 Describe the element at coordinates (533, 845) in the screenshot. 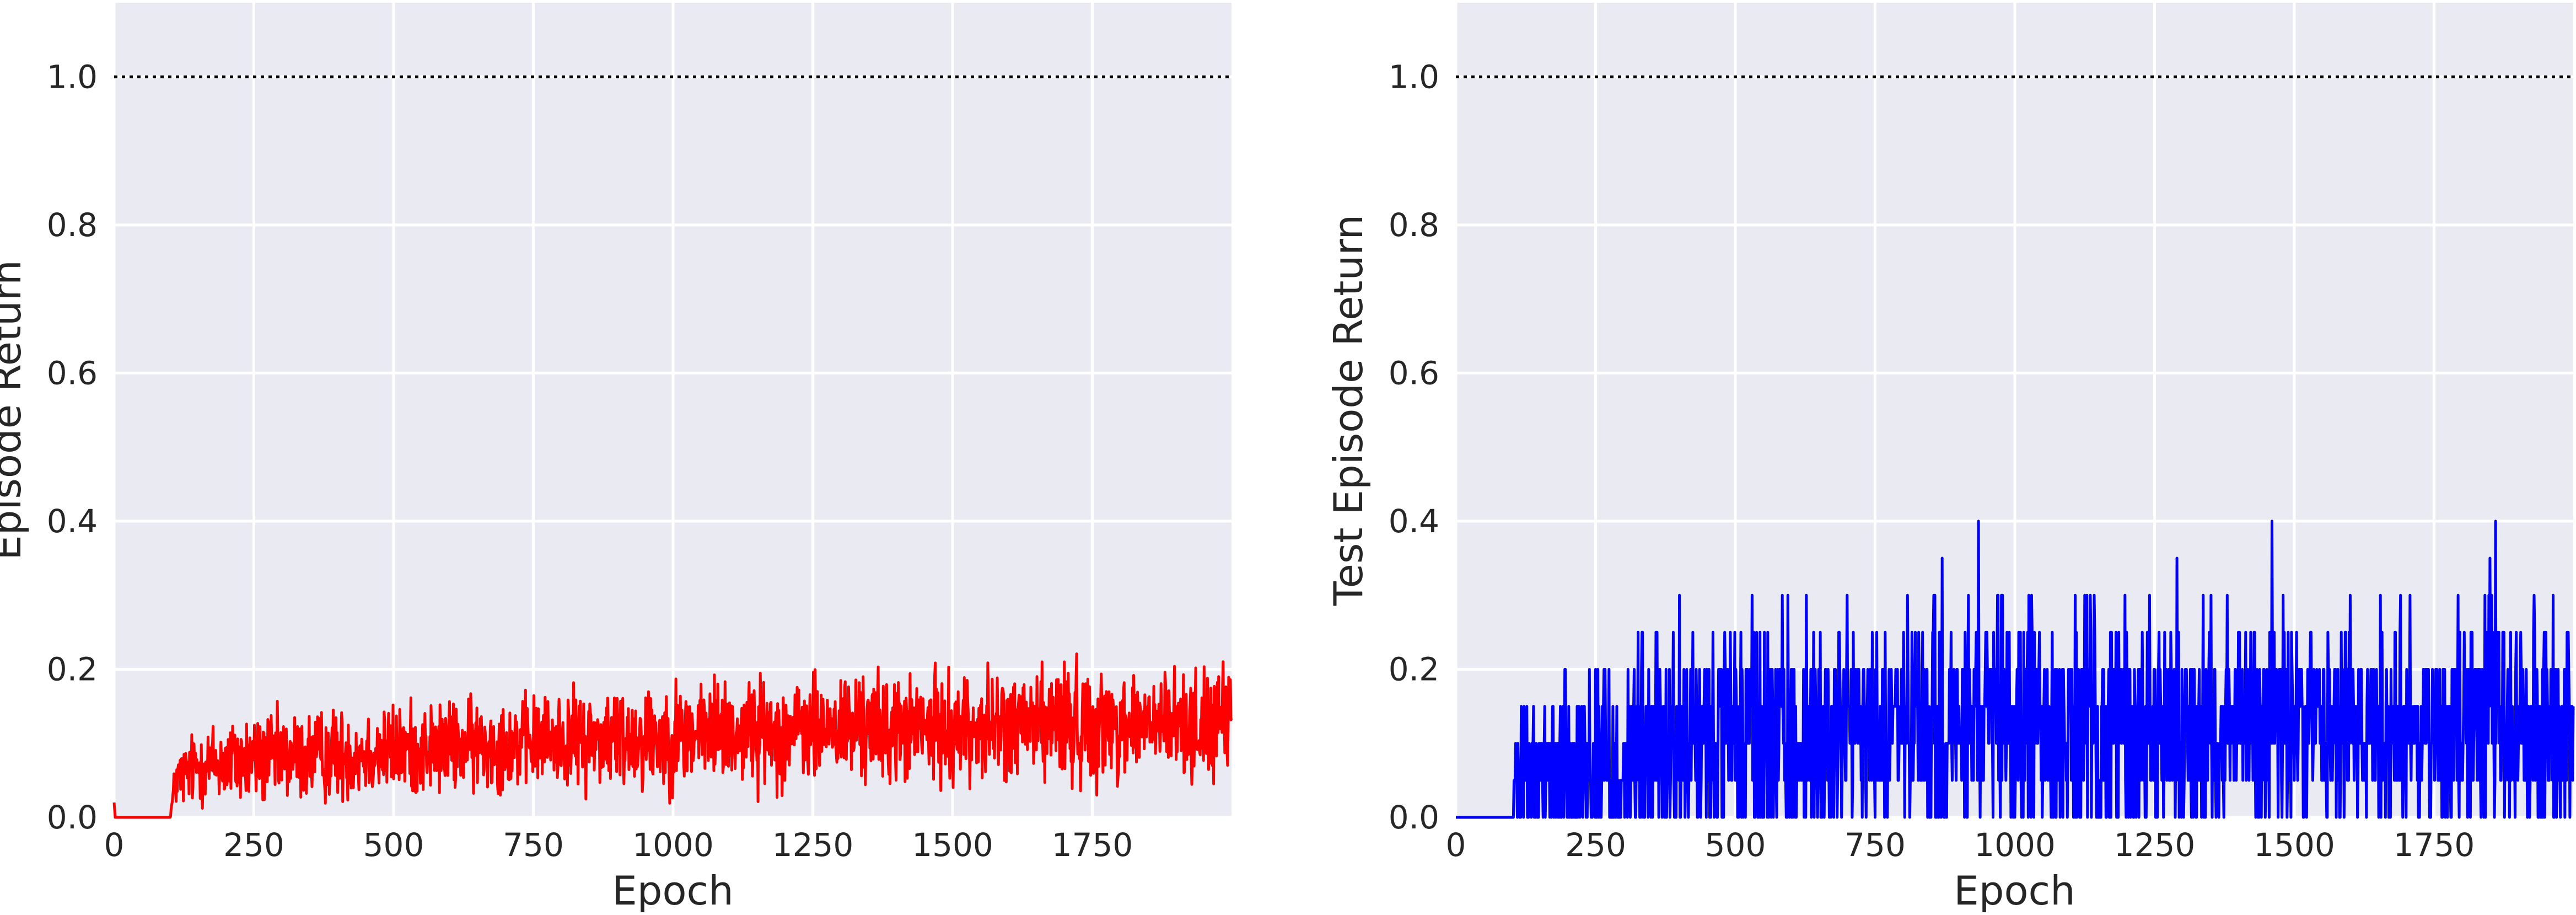

I see `chart-1-x-tick-label: 750` at that location.